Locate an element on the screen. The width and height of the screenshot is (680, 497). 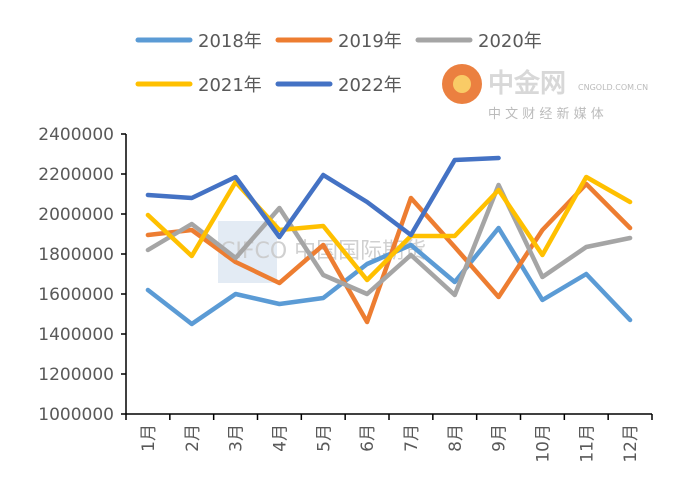
y-tick-label: 2200000 is located at coordinates (76, 175).